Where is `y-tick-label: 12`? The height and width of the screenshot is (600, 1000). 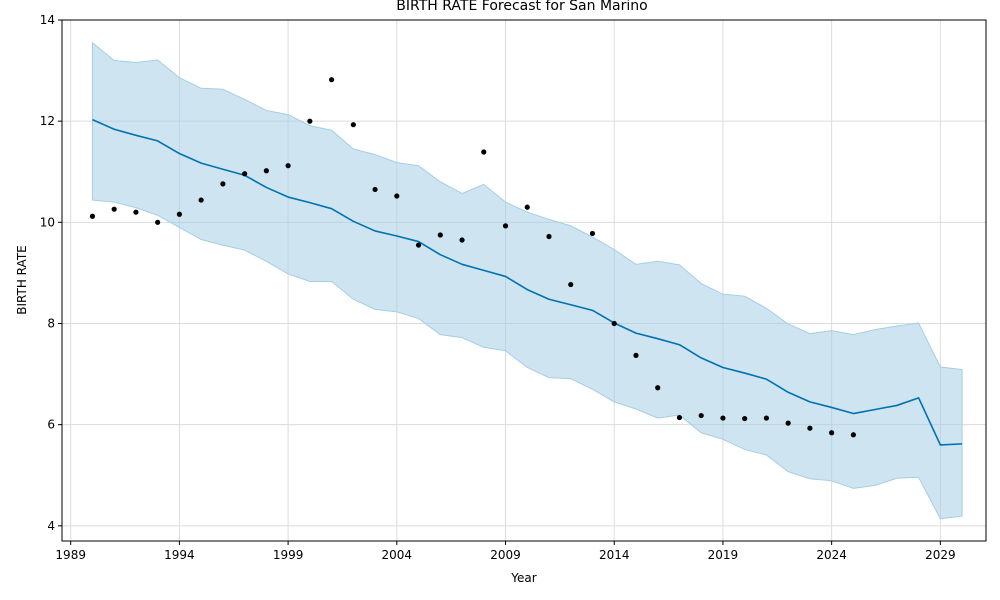 y-tick-label: 12 is located at coordinates (47, 121).